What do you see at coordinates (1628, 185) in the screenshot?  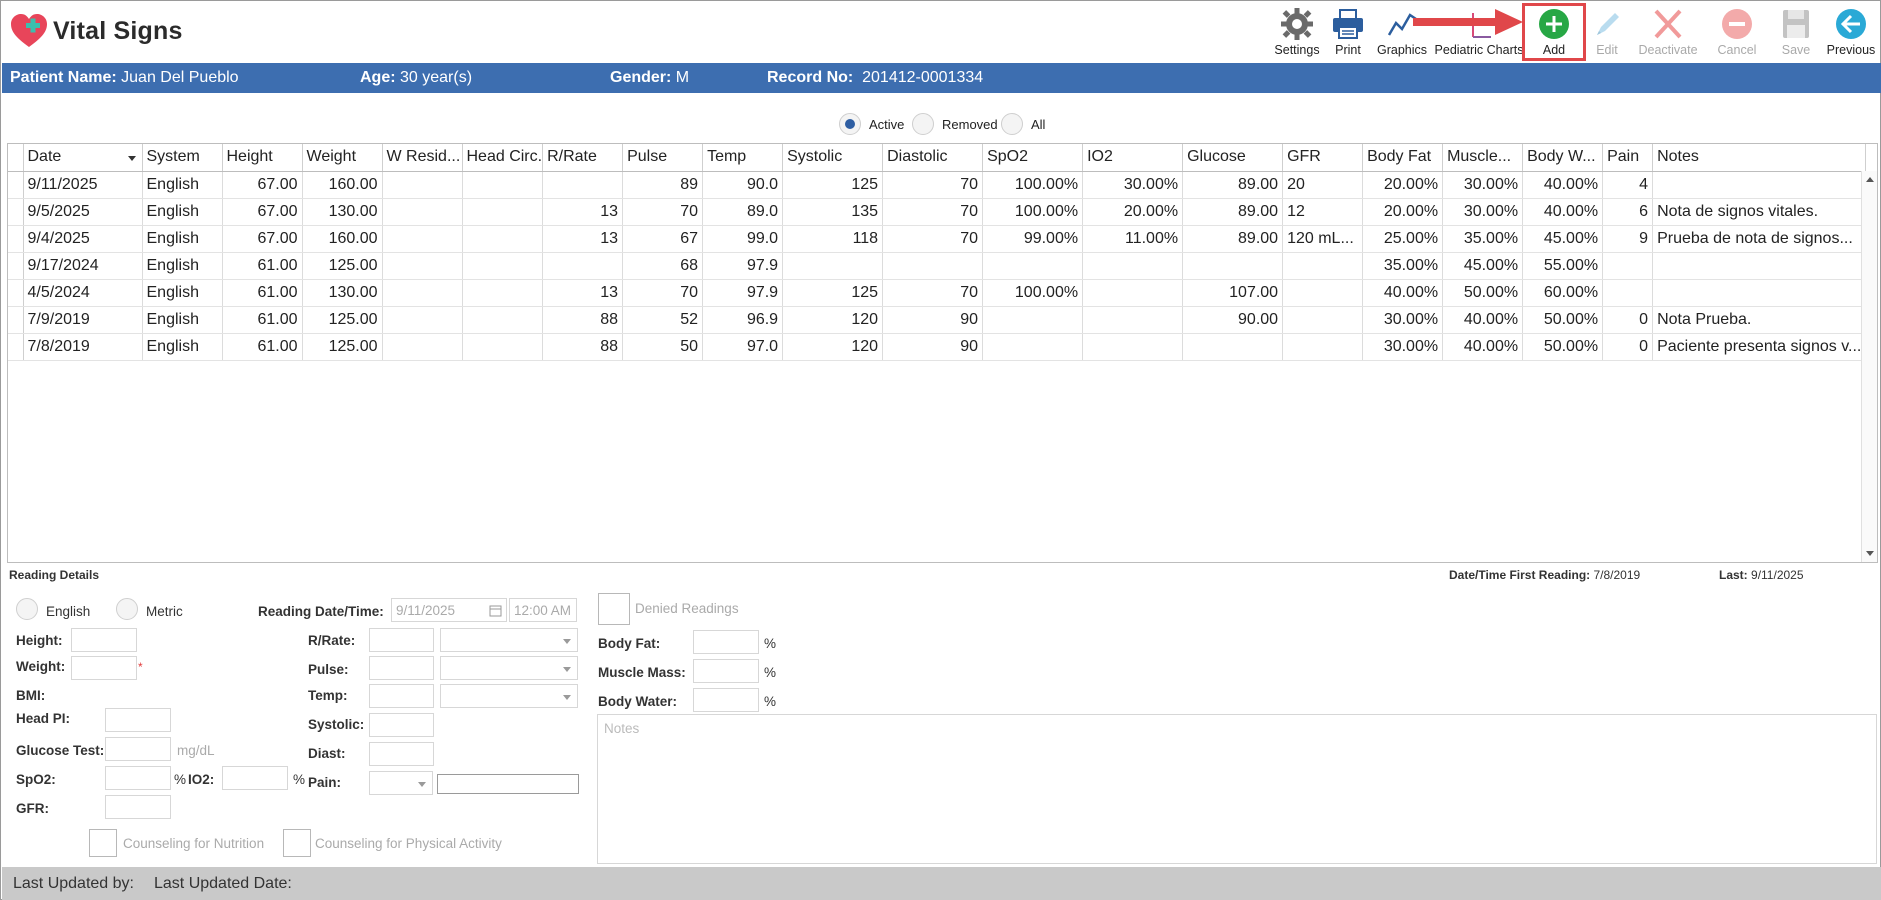 I see `table-cell: 4` at bounding box center [1628, 185].